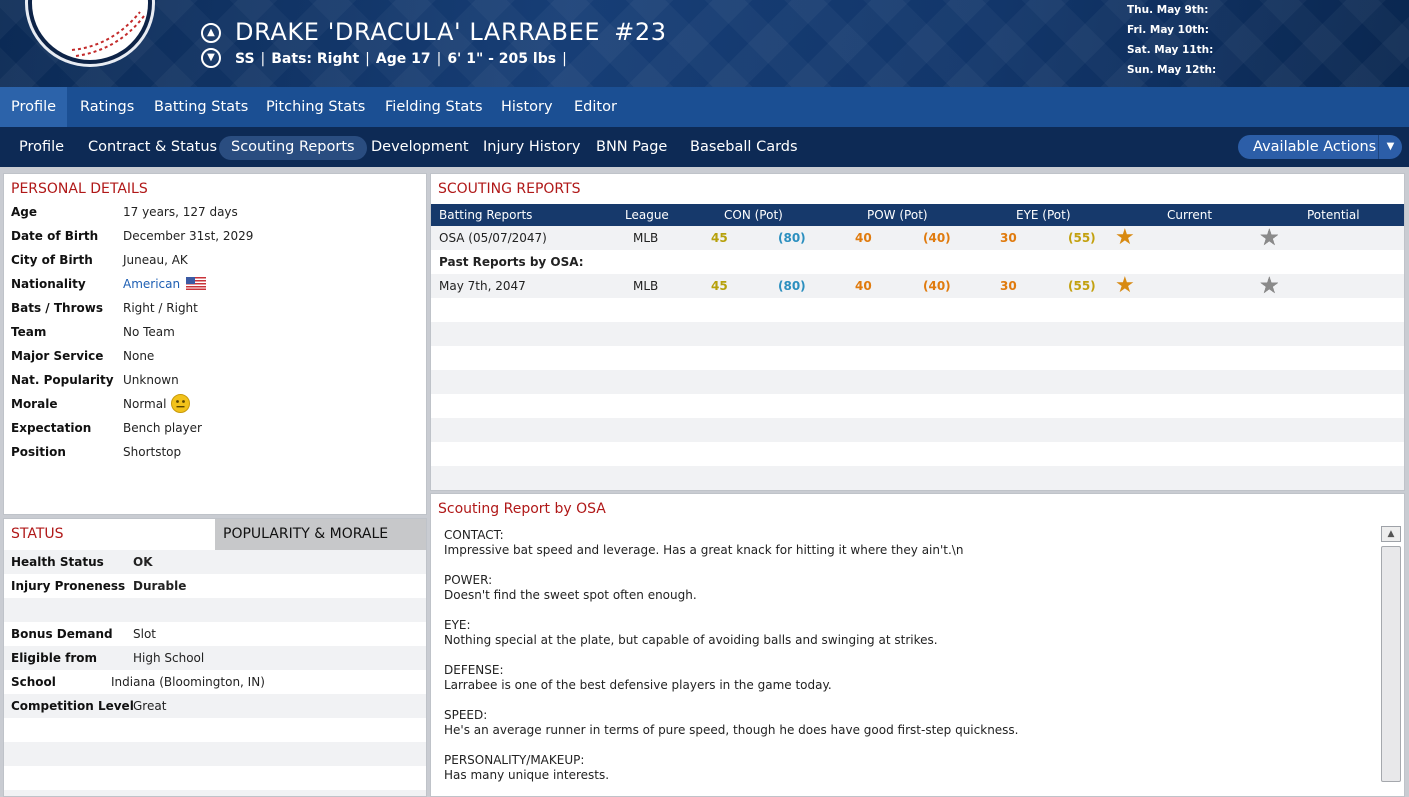 This screenshot has height=797, width=1409. What do you see at coordinates (474, 535) in the screenshot?
I see `section-label: CONTACT:` at bounding box center [474, 535].